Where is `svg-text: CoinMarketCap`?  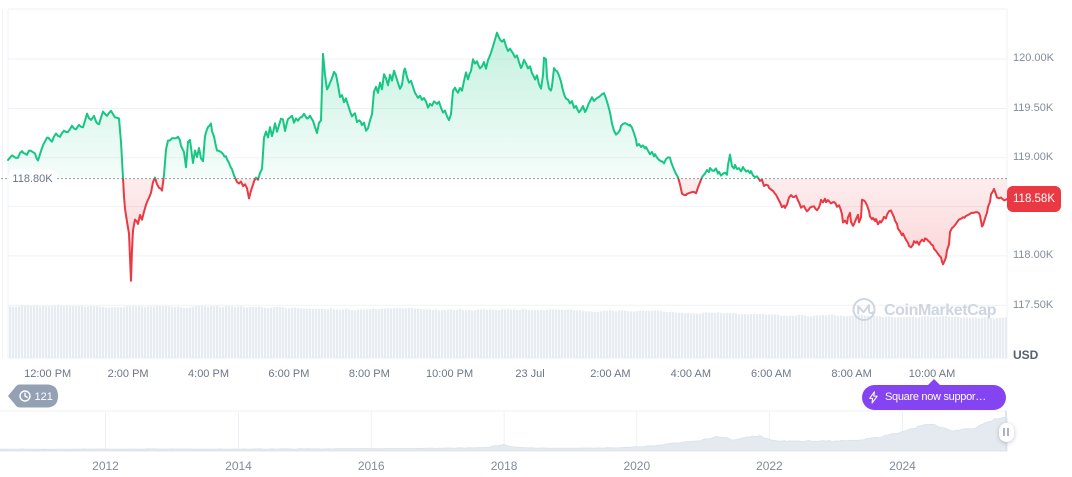
svg-text: CoinMarketCap is located at coordinates (940, 310).